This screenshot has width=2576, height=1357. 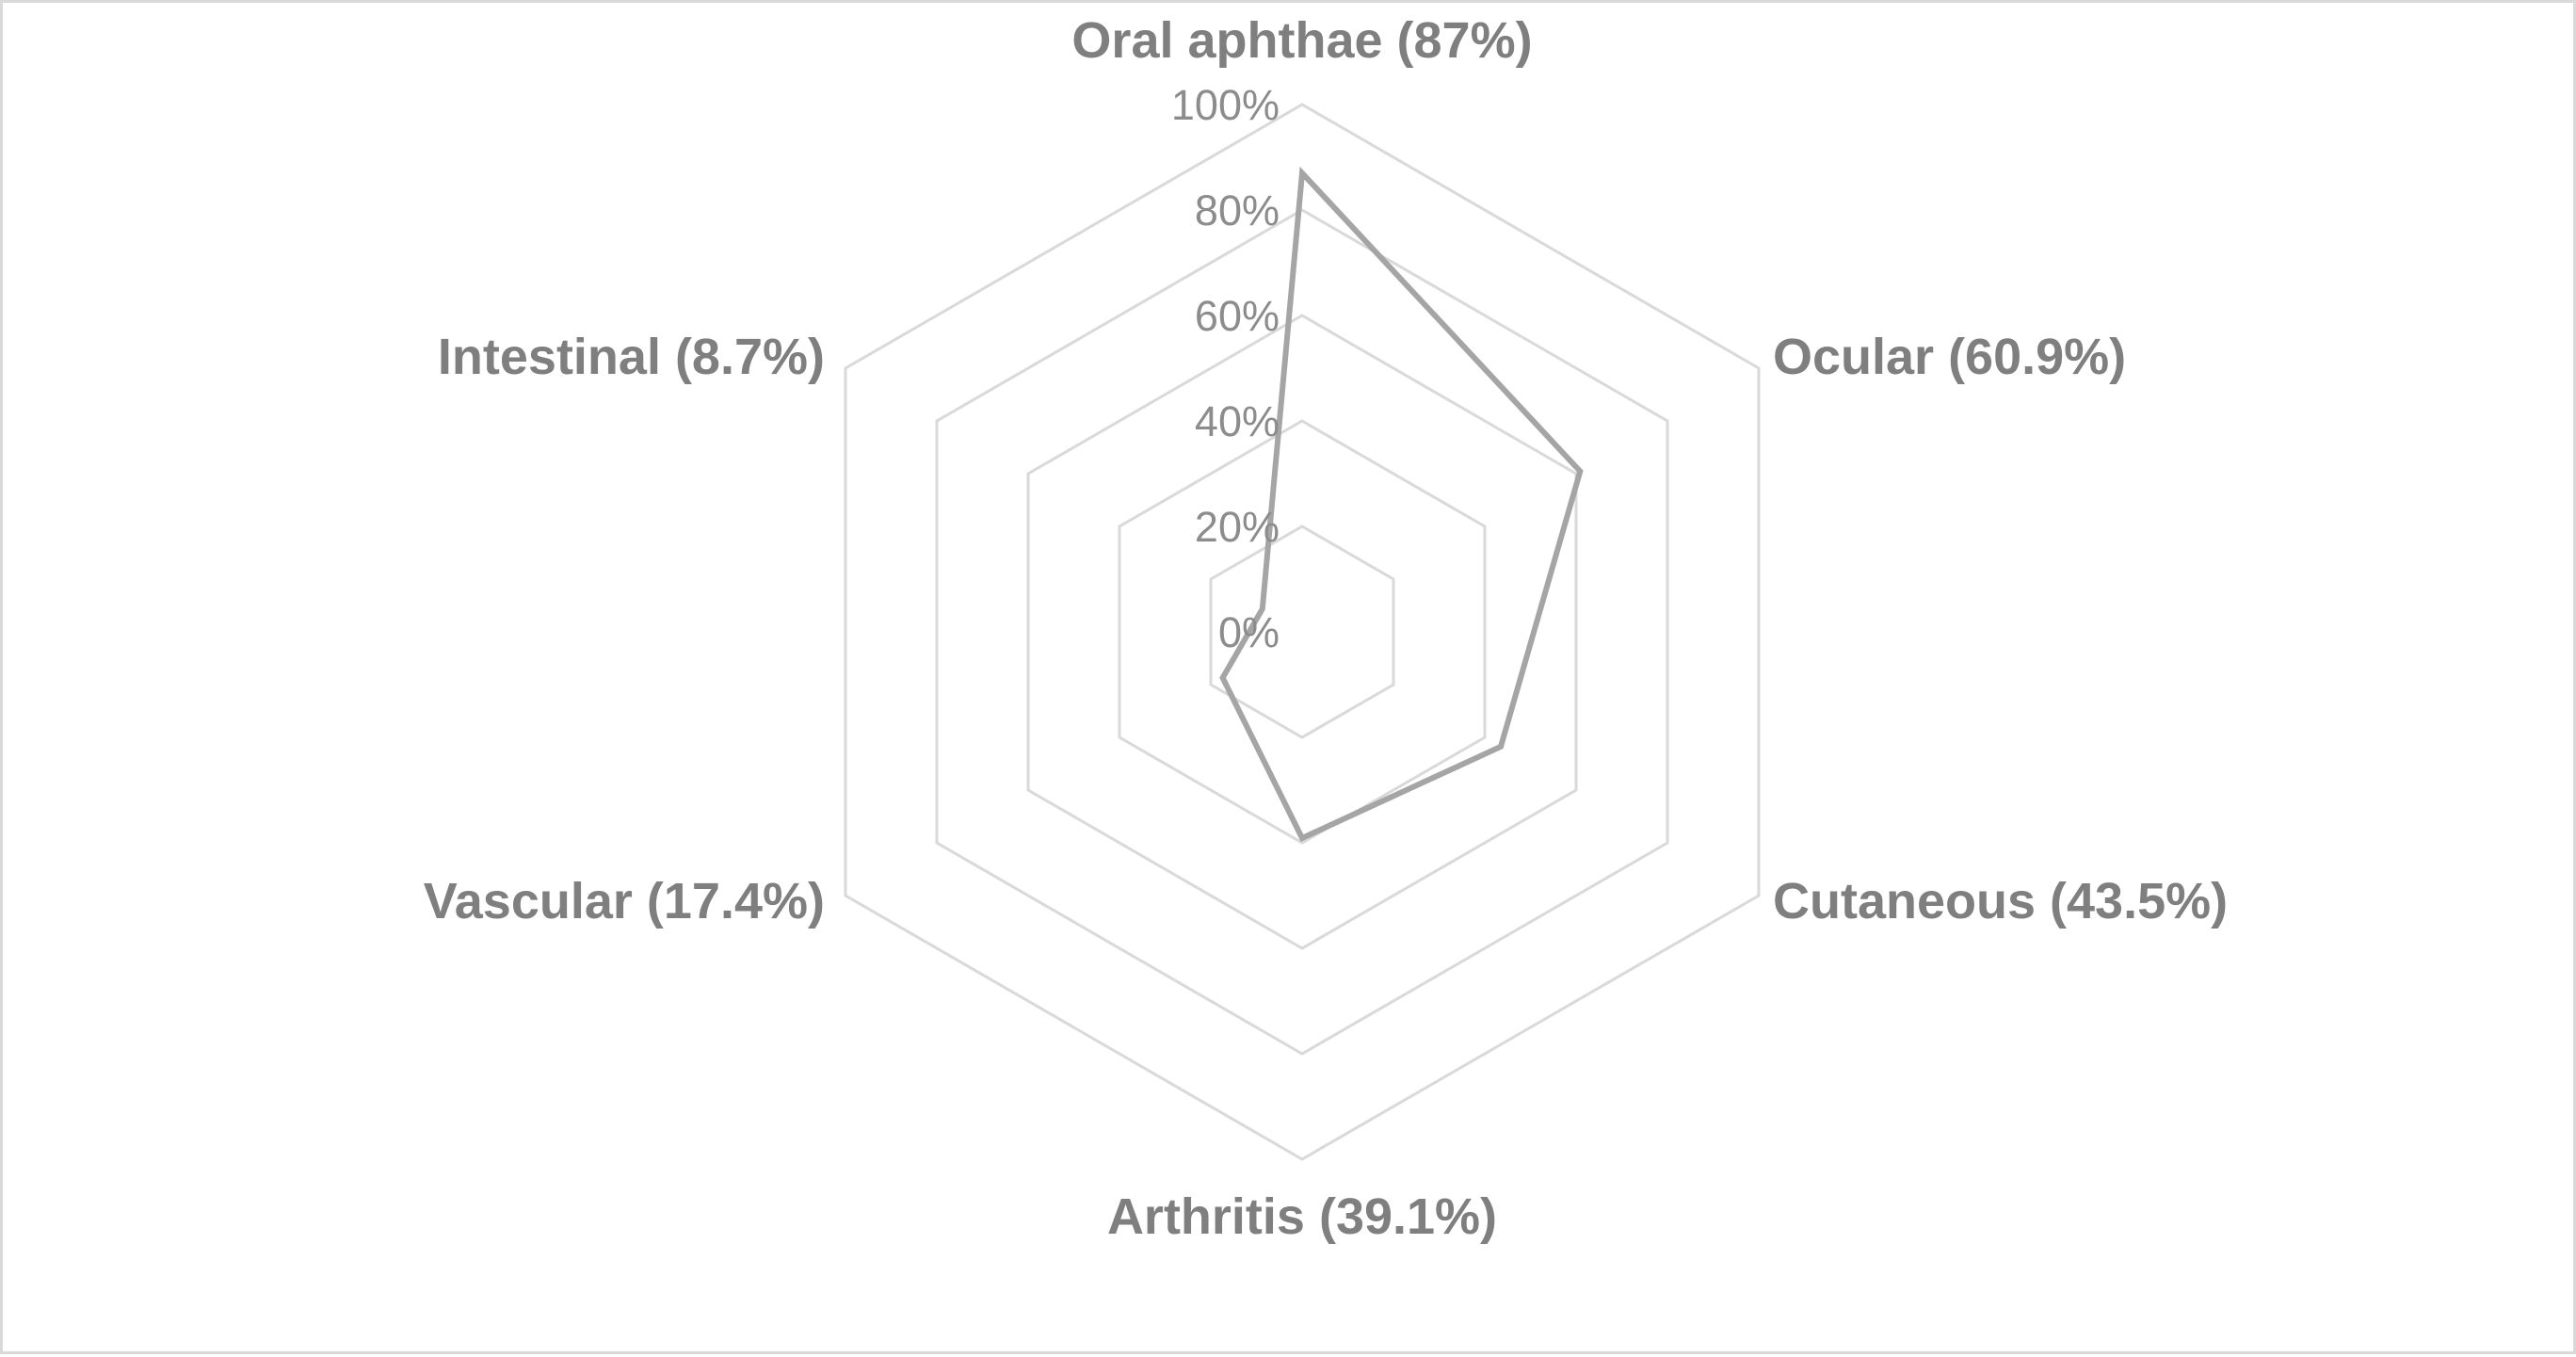 What do you see at coordinates (624, 901) in the screenshot?
I see `category-label-4: Vascular (17.4%)` at bounding box center [624, 901].